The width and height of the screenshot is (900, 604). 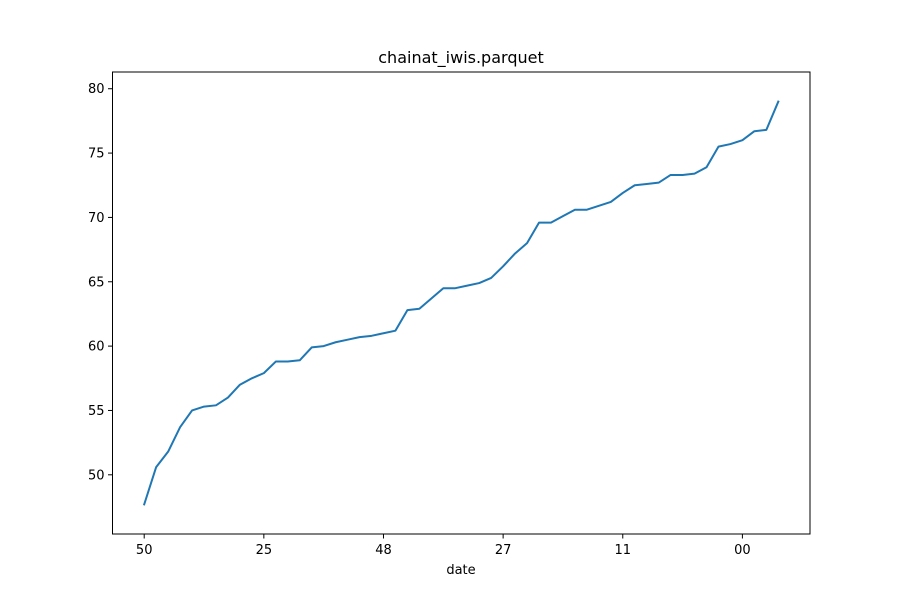 I want to click on chart-title: chainat_iwis.parquet, so click(x=460, y=58).